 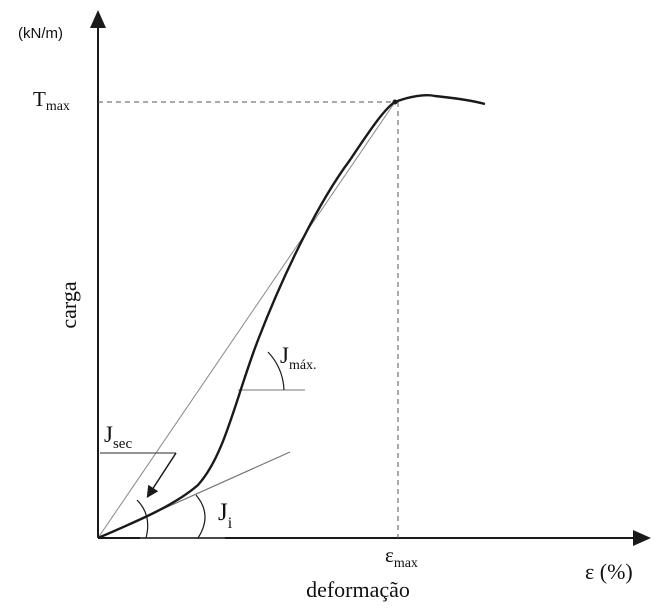 What do you see at coordinates (395, 102) in the screenshot?
I see `peak-point` at bounding box center [395, 102].